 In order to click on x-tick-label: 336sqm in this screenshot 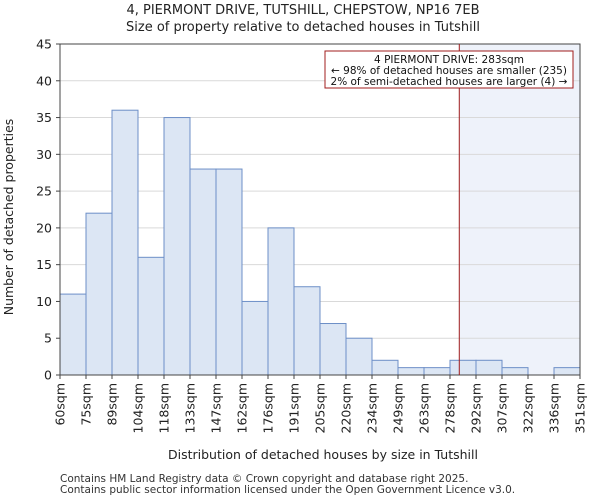, I will do `click(554, 408)`.